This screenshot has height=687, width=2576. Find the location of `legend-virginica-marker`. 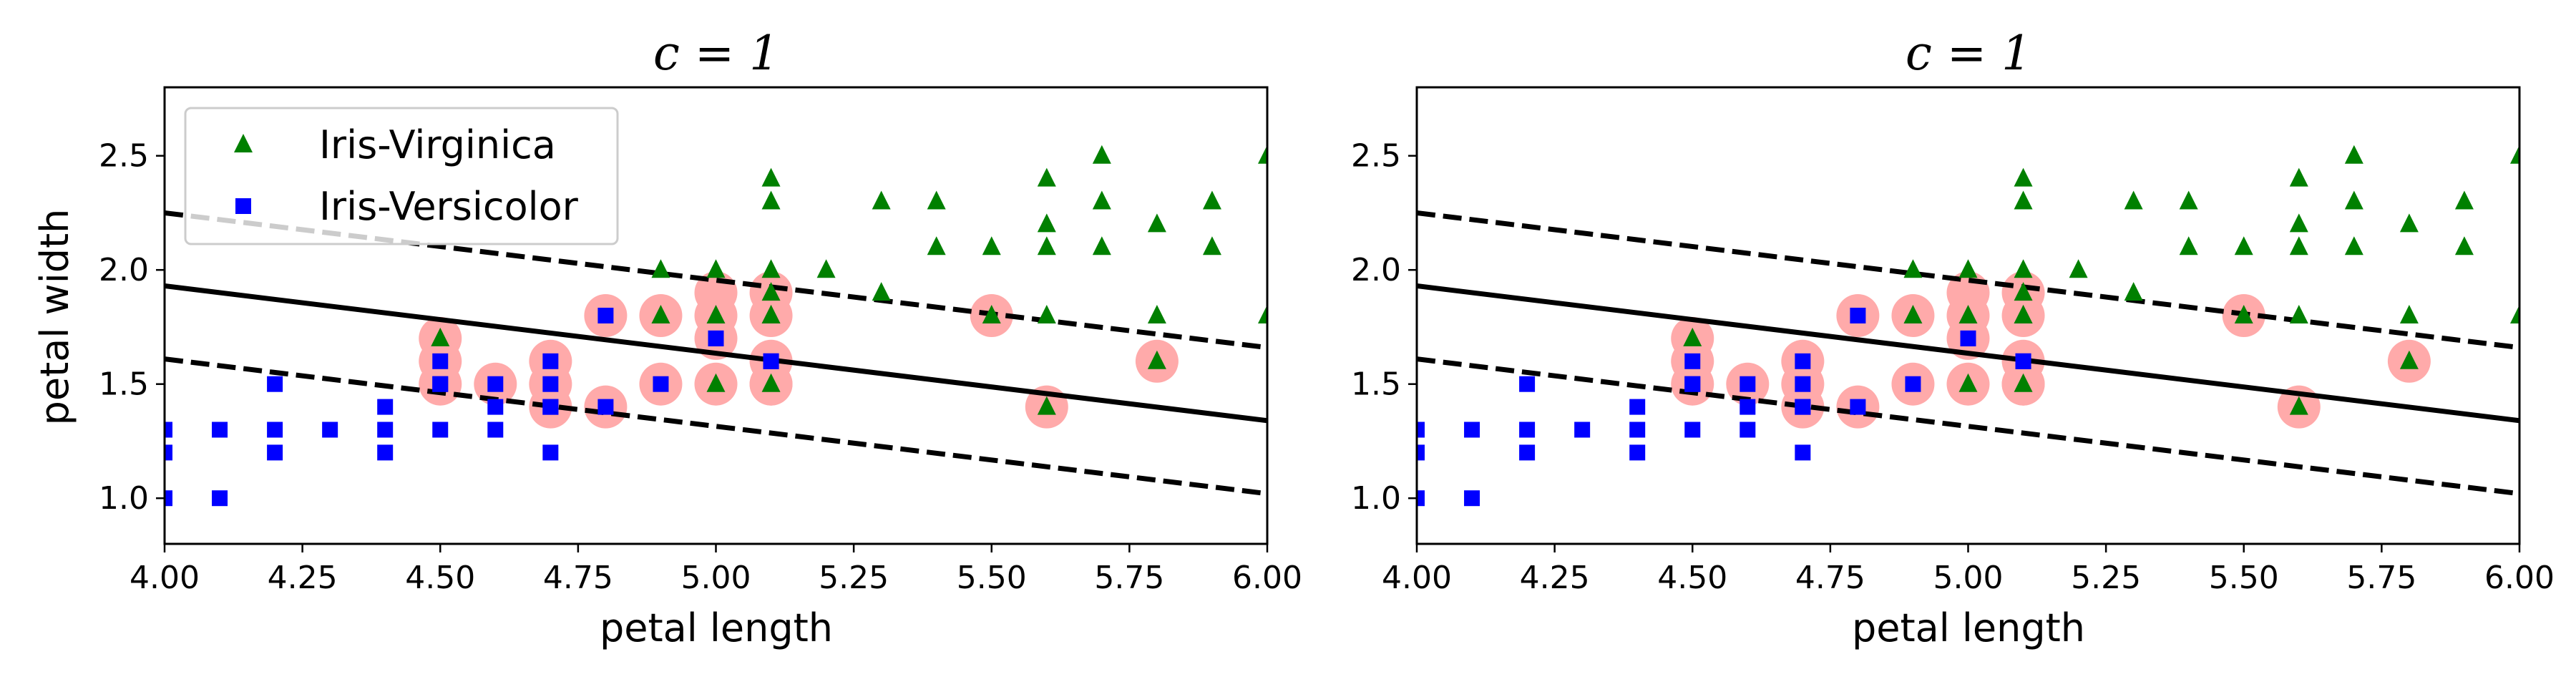

legend-virginica-marker is located at coordinates (243, 143).